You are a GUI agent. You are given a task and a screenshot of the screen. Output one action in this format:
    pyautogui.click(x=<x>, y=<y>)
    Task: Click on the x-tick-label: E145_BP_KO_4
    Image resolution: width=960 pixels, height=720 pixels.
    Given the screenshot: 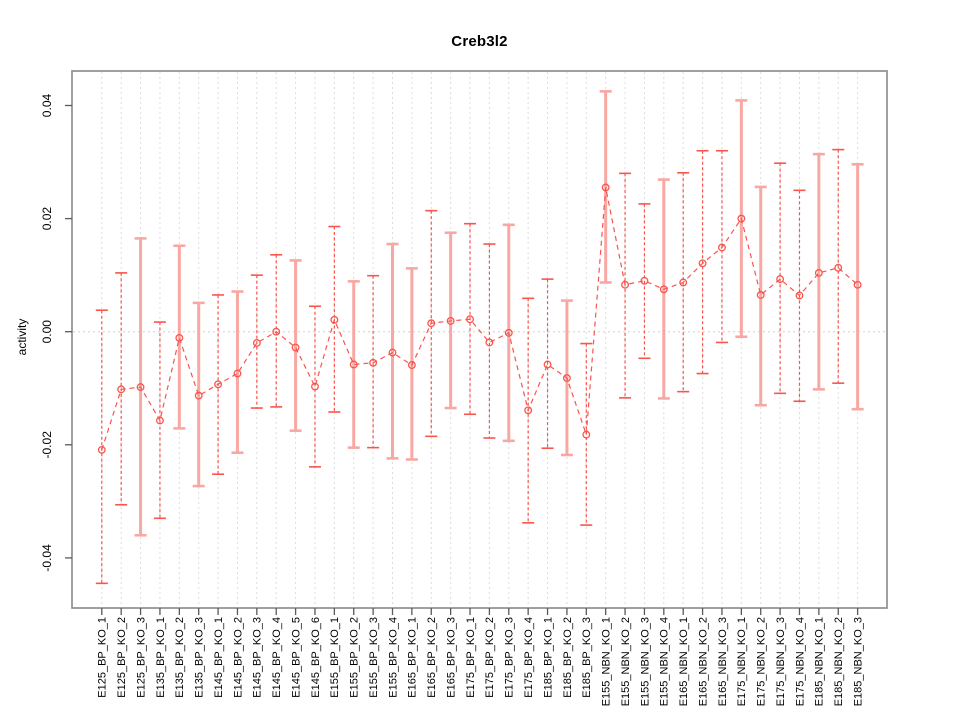 What is the action you would take?
    pyautogui.click(x=277, y=657)
    